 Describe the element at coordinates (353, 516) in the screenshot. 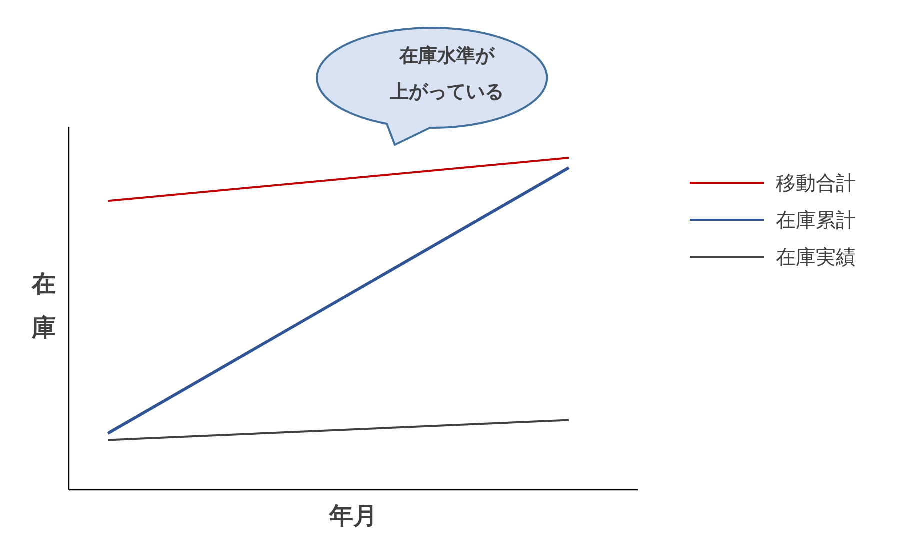

I see `x-axis-title: 年月` at that location.